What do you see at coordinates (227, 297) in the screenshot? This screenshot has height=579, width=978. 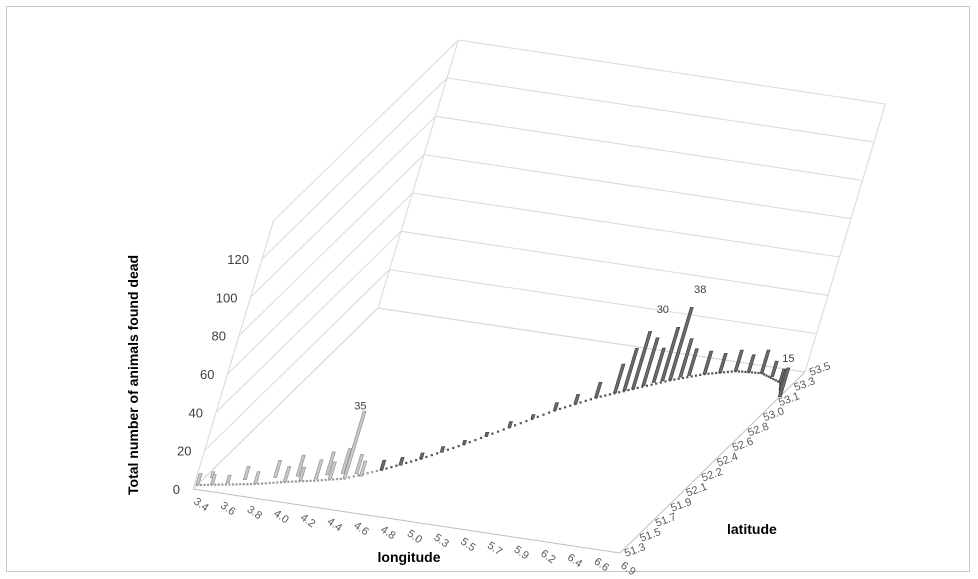 I see `z-tick-label: 100` at bounding box center [227, 297].